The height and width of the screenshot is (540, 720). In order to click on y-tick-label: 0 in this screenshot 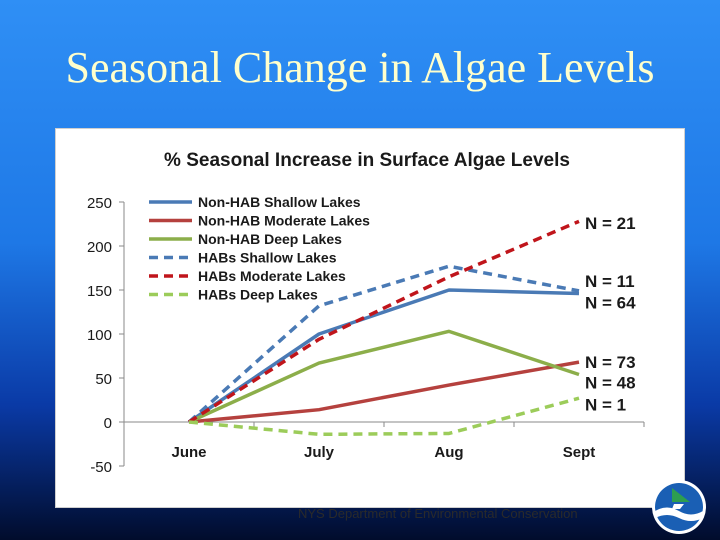, I will do `click(108, 423)`.